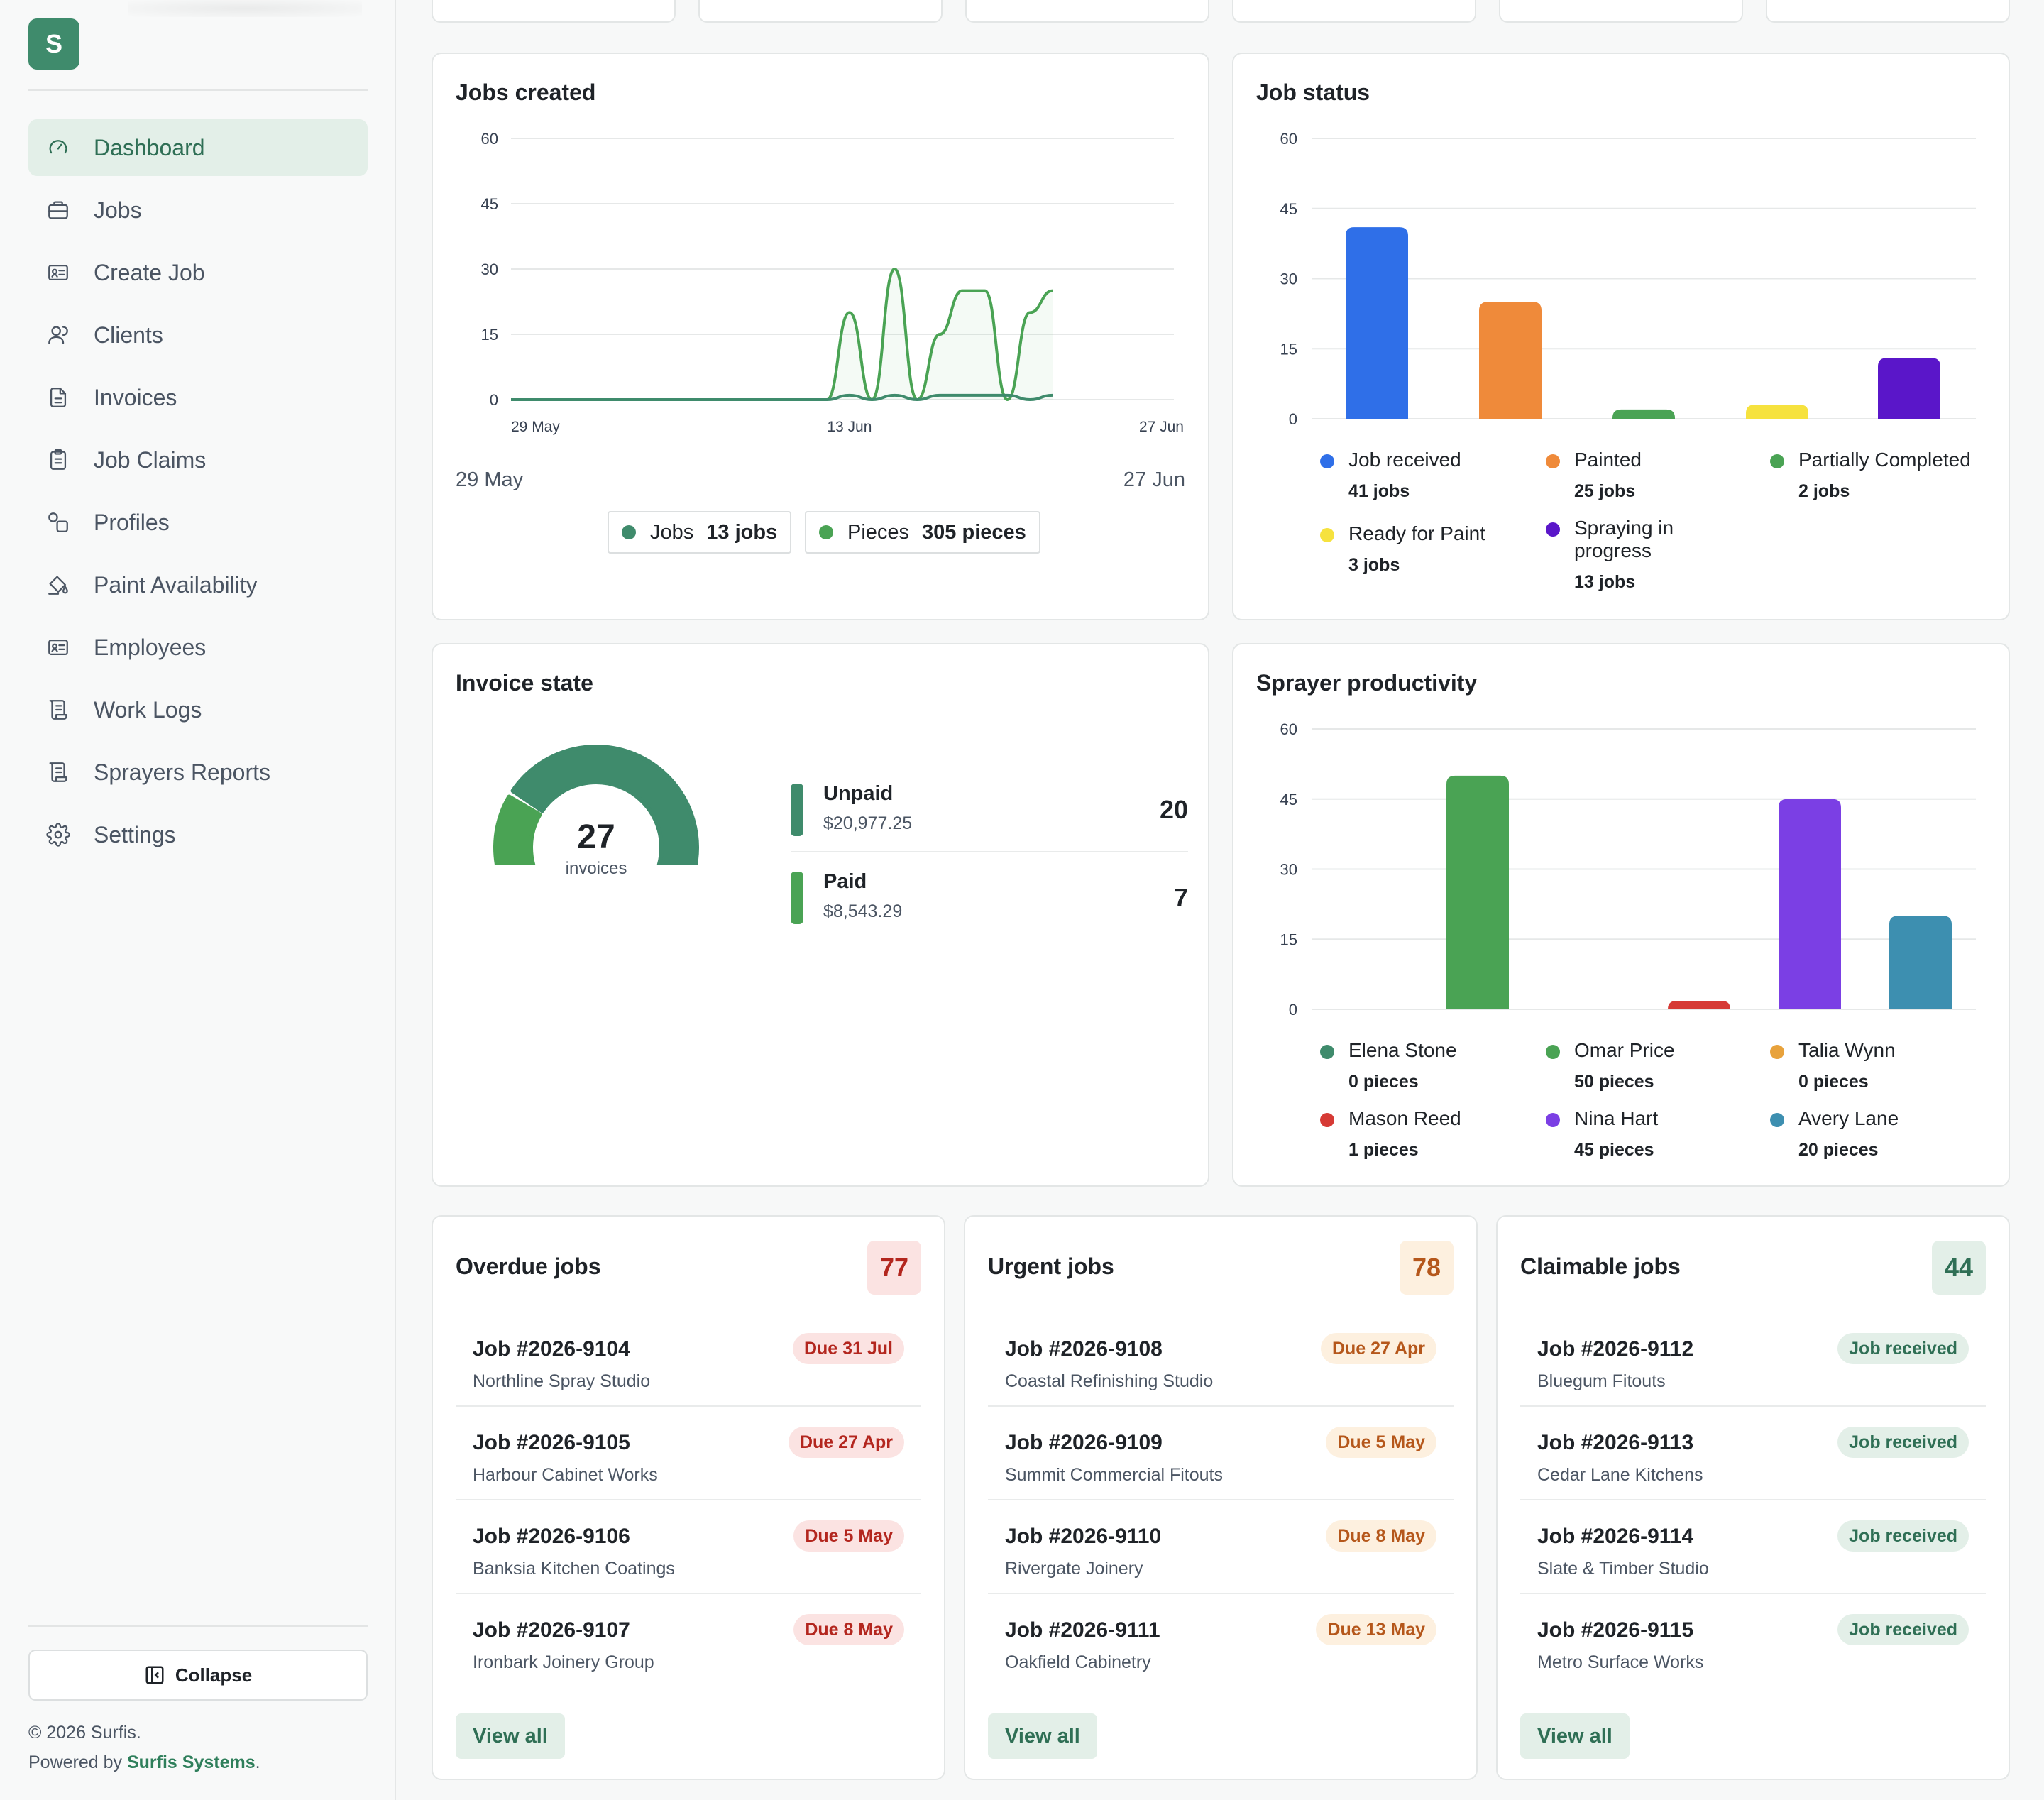 This screenshot has height=1800, width=2044. I want to click on shapes-icon, so click(58, 522).